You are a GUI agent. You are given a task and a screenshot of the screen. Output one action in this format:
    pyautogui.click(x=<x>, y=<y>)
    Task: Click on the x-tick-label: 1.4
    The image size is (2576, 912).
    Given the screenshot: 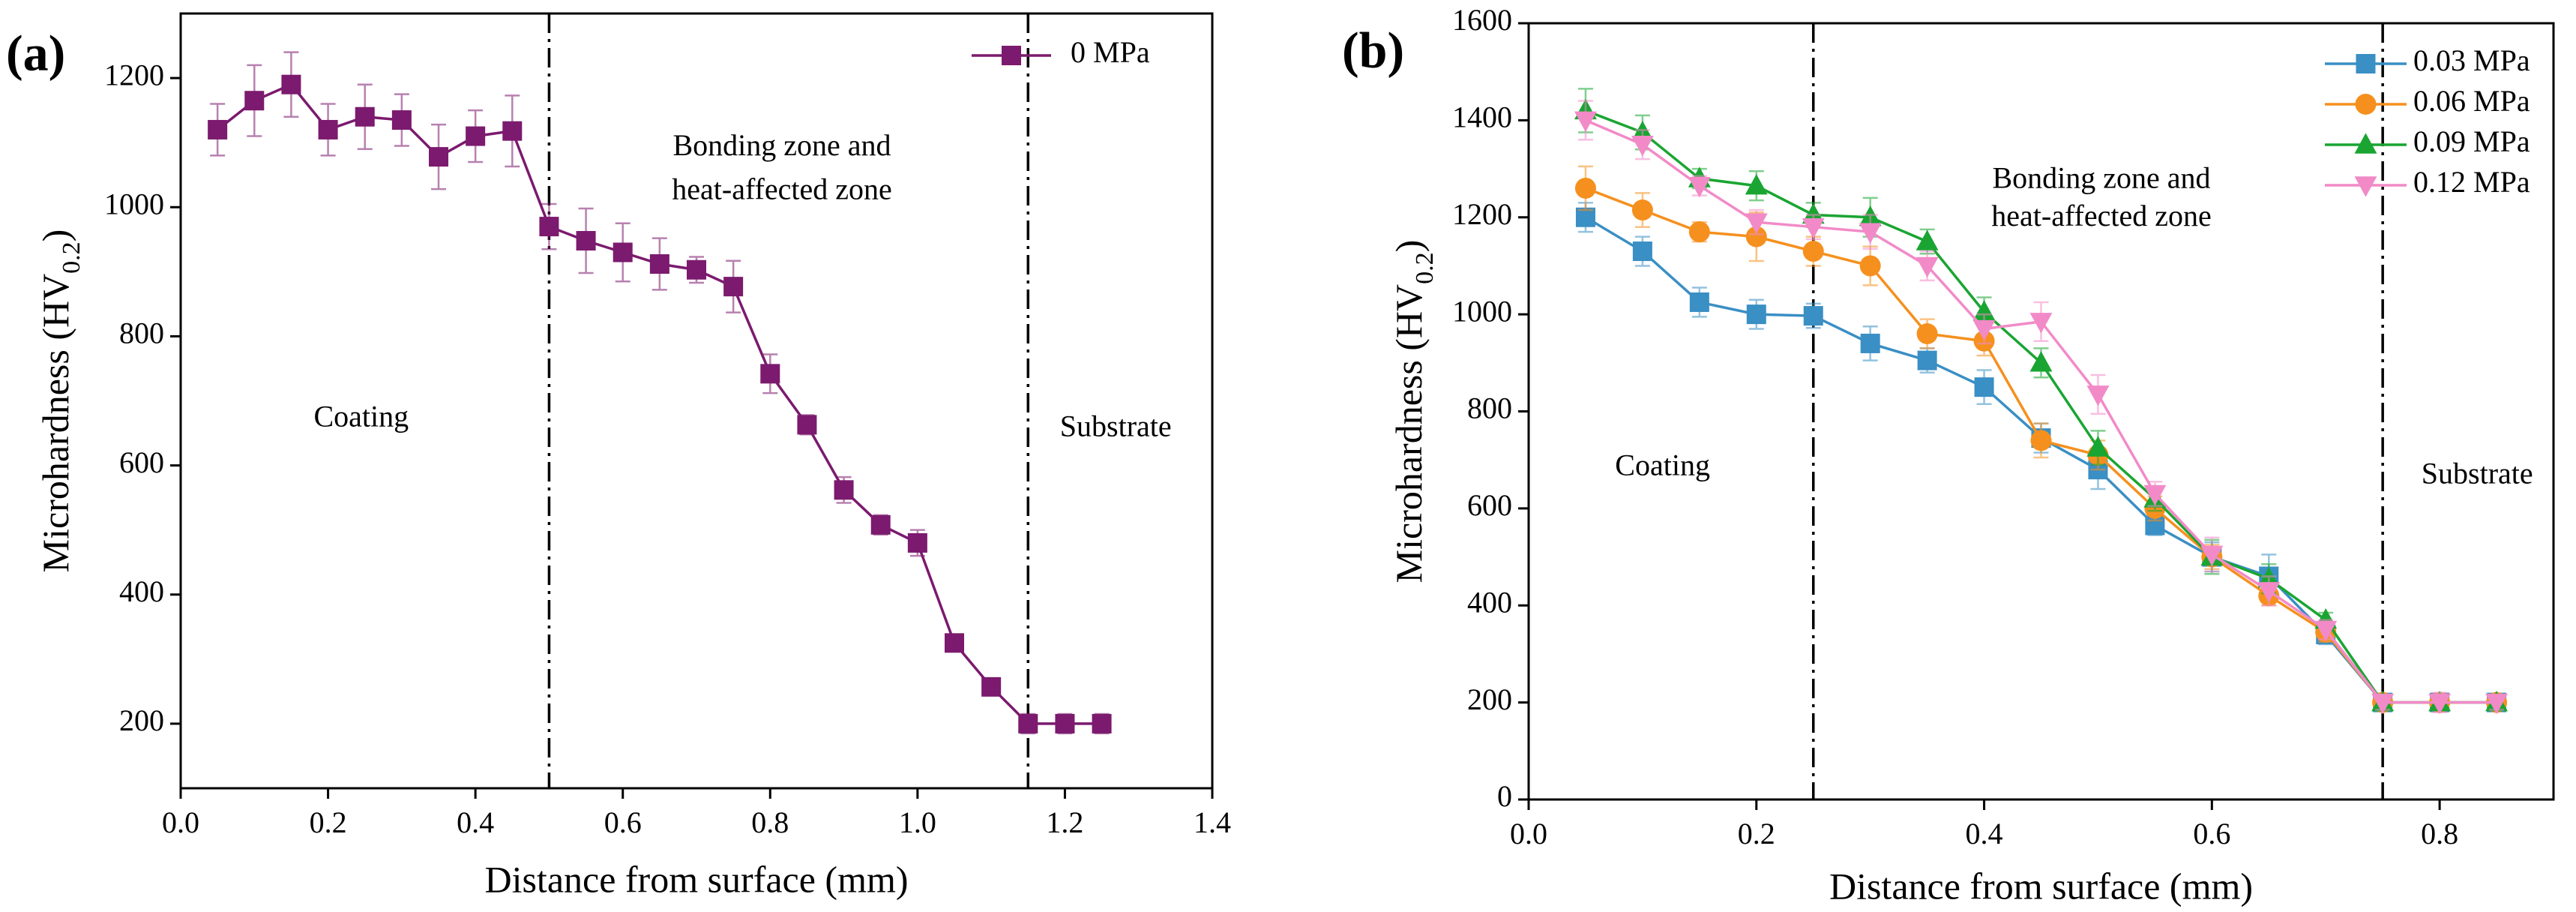 What is the action you would take?
    pyautogui.click(x=1213, y=822)
    